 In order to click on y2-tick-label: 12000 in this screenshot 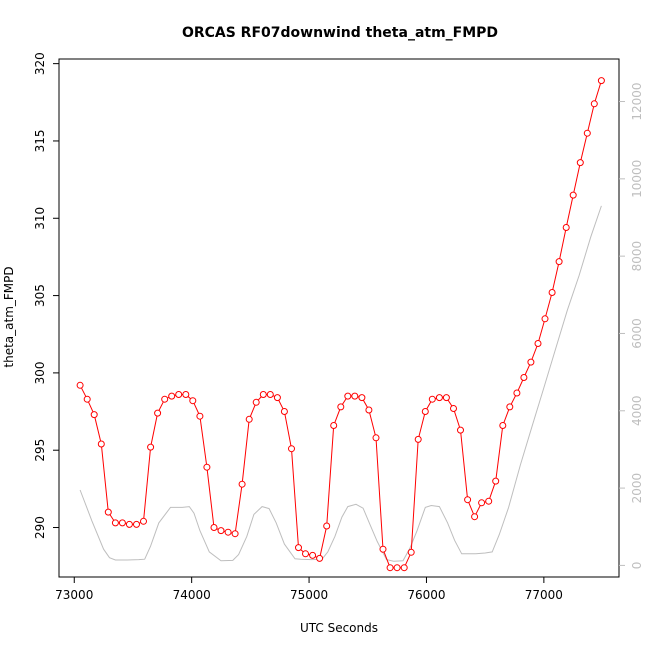, I will do `click(637, 101)`.